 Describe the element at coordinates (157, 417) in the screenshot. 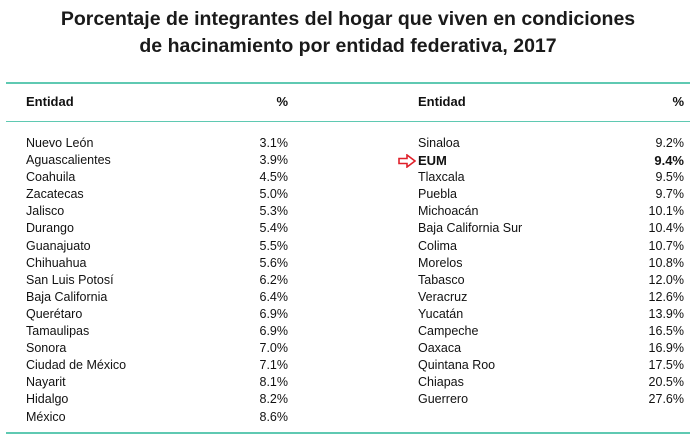

I see `table-row: México 8.6%` at that location.